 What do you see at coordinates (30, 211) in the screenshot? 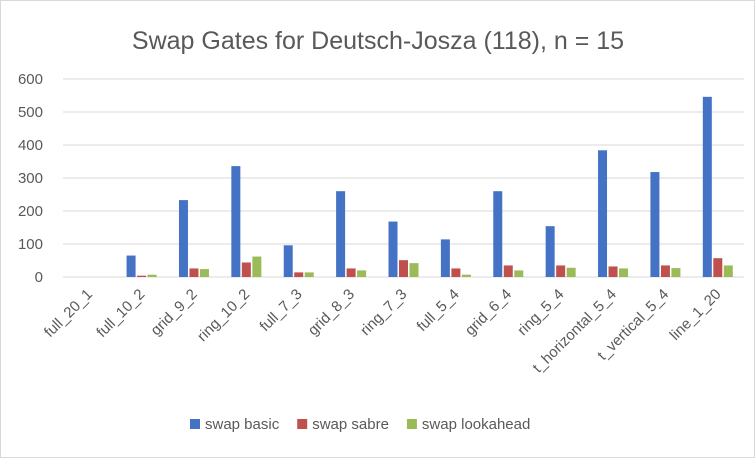
I see `y-tick-label: 200` at bounding box center [30, 211].